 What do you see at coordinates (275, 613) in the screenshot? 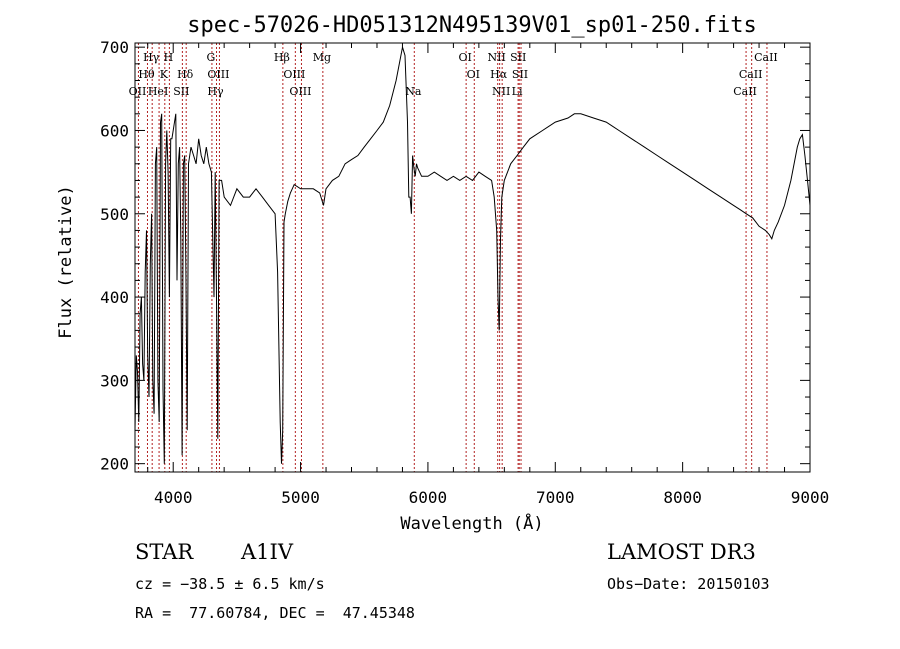
I see `coordinates: RA = 77.60784, DEC = 47.45348` at bounding box center [275, 613].